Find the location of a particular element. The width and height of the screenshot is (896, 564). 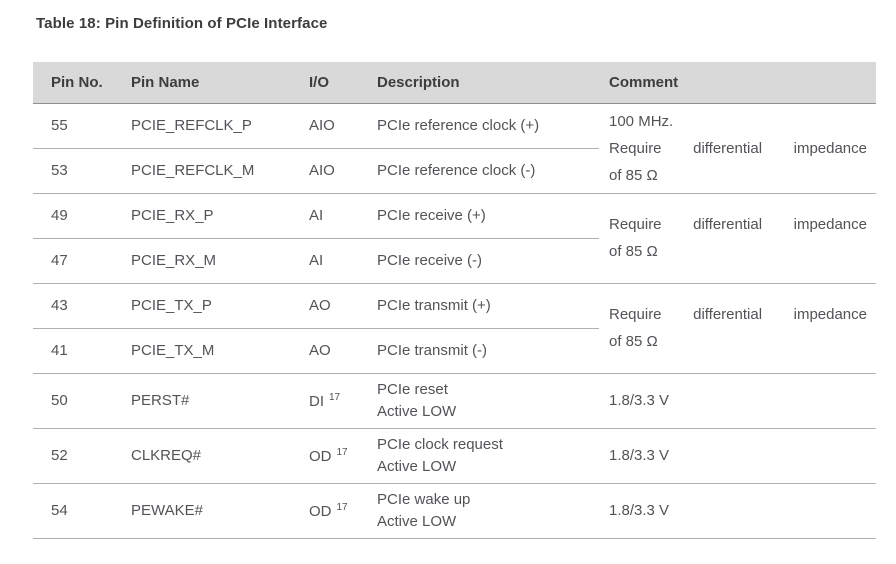

cell-pin: 49 is located at coordinates (77, 216).